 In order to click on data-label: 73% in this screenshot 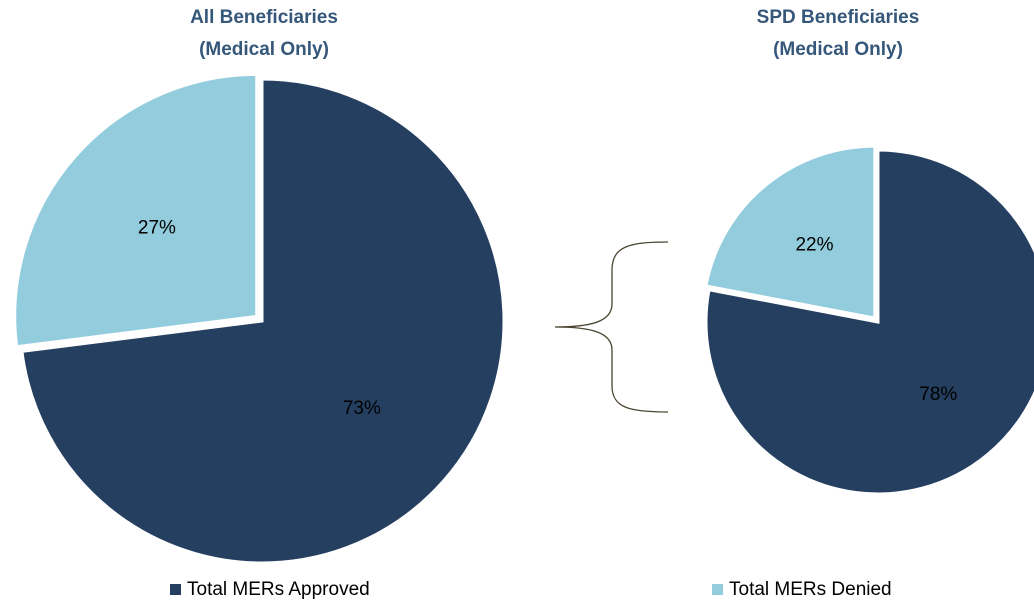, I will do `click(362, 408)`.